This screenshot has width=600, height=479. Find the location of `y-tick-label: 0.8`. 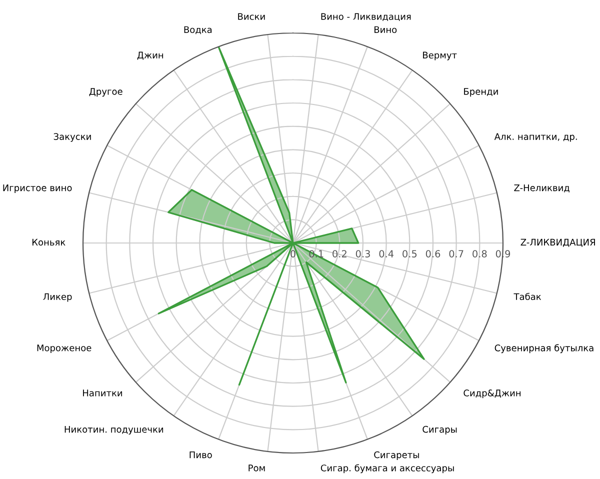

y-tick-label: 0.8 is located at coordinates (479, 254).